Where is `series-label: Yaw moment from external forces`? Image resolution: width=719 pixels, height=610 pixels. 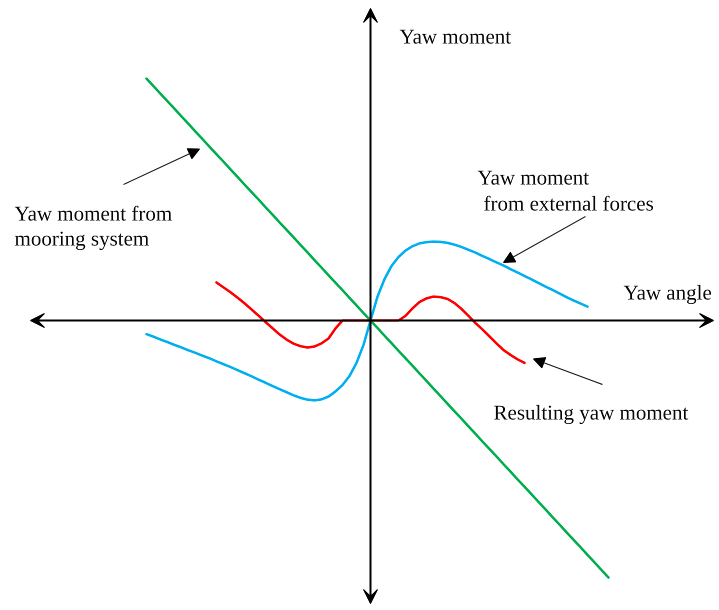 series-label: Yaw moment from external forces is located at coordinates (566, 191).